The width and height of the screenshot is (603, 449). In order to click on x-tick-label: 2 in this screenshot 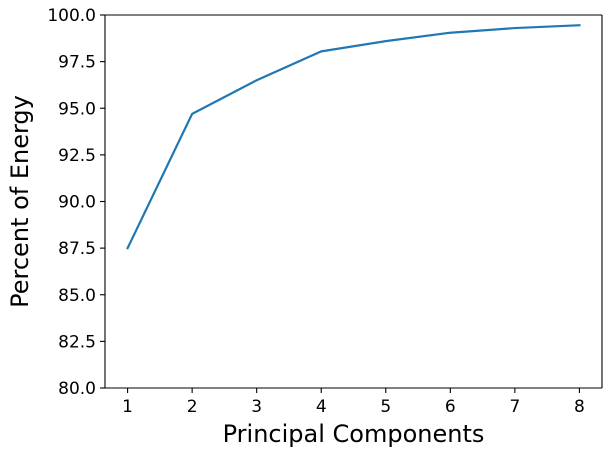, I will do `click(192, 407)`.